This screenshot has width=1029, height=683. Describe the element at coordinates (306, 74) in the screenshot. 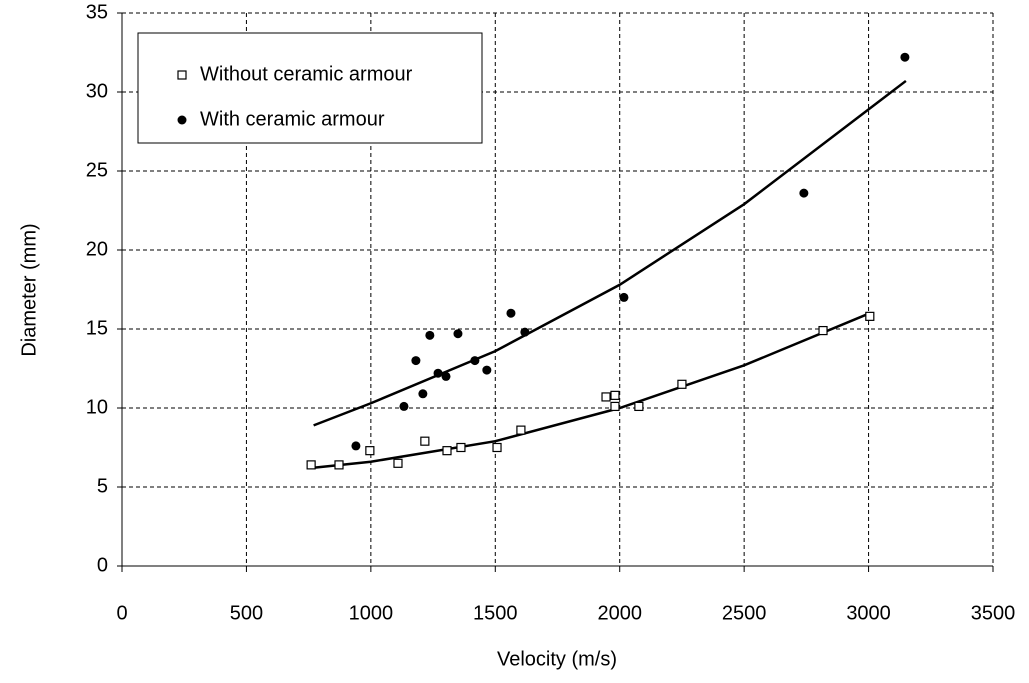

I see `legend-label: Without ceramic armour` at that location.